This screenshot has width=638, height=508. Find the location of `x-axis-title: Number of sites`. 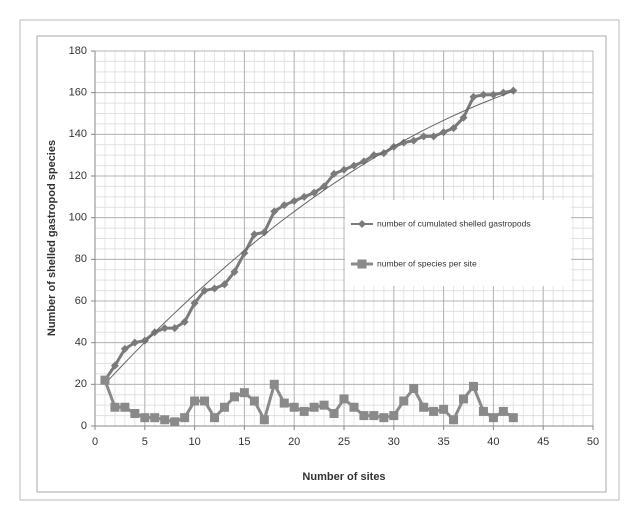

x-axis-title: Number of sites is located at coordinates (343, 477).